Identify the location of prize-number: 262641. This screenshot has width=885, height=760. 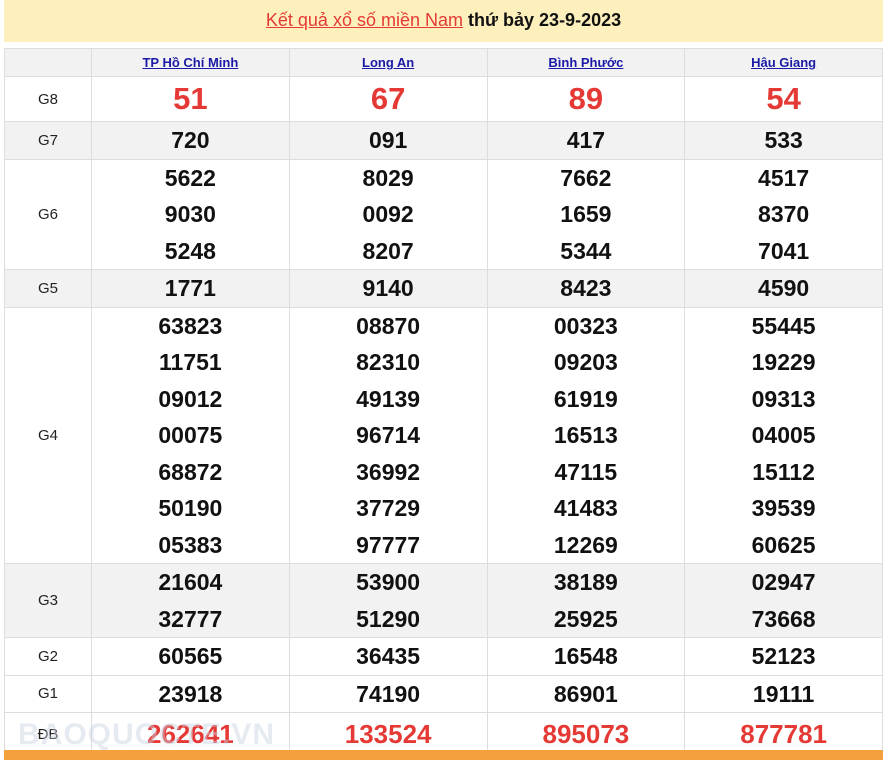
(190, 734).